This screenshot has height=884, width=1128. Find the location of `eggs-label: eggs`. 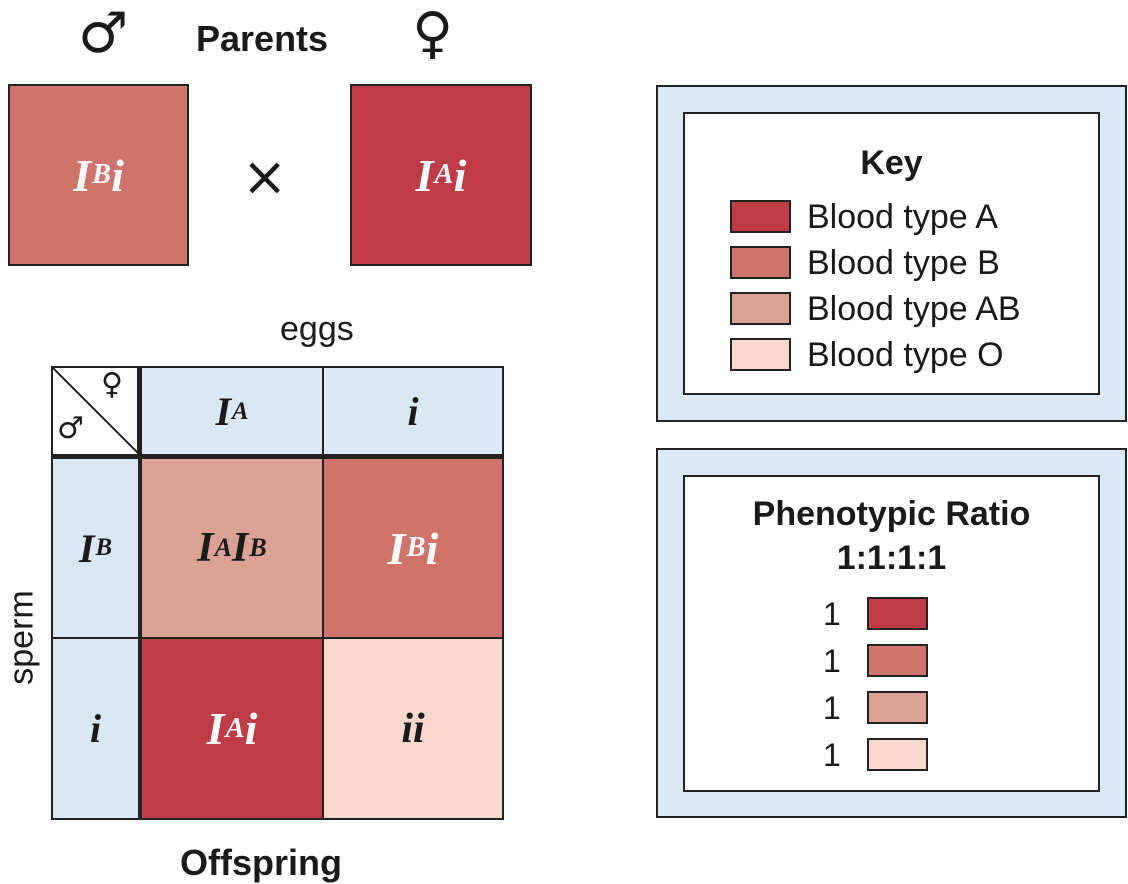

eggs-label: eggs is located at coordinates (317, 329).